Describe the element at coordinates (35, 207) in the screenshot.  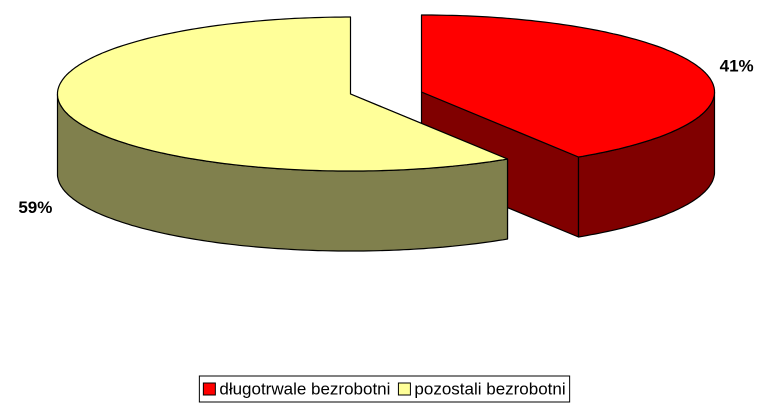
I see `data-label: 59%` at that location.